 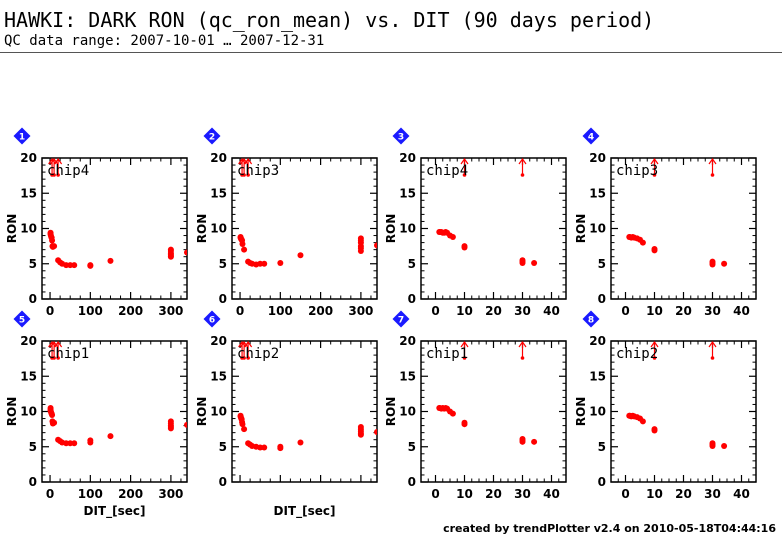 I want to click on data-range-subtitle: QC data range: 2007-10-01 … 2007-12-31, so click(x=164, y=41).